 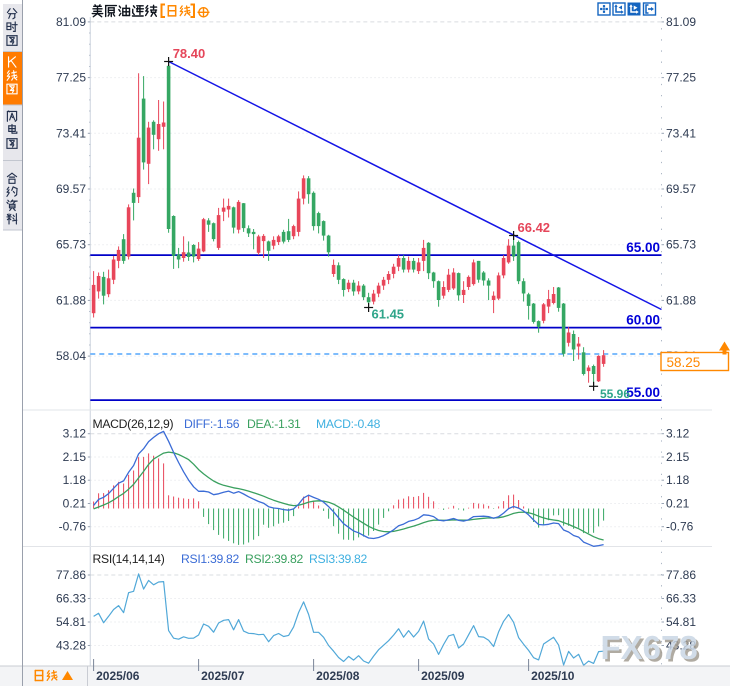 What do you see at coordinates (553, 676) in the screenshot?
I see `svg-text: 2025/10` at bounding box center [553, 676].